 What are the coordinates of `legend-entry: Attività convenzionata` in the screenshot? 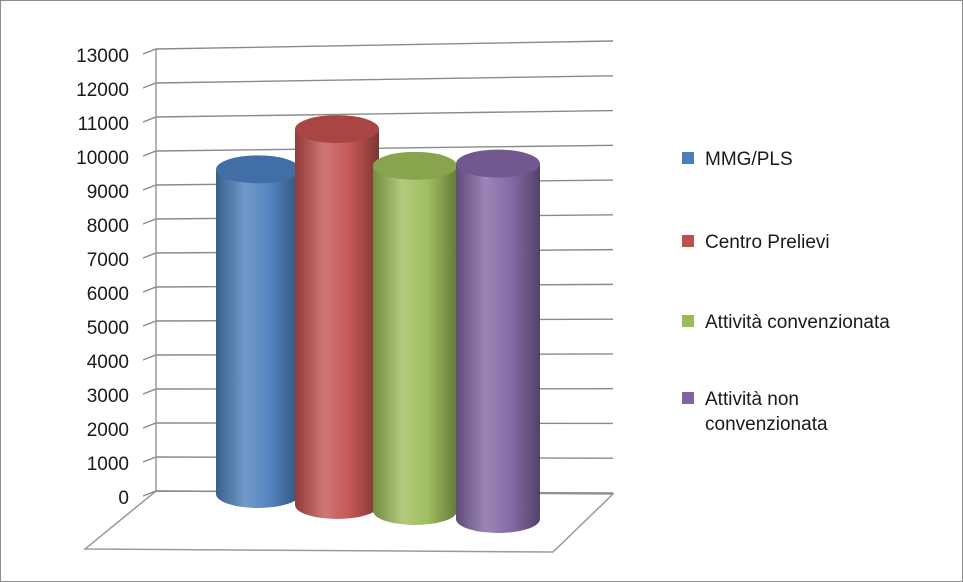 It's located at (786, 322).